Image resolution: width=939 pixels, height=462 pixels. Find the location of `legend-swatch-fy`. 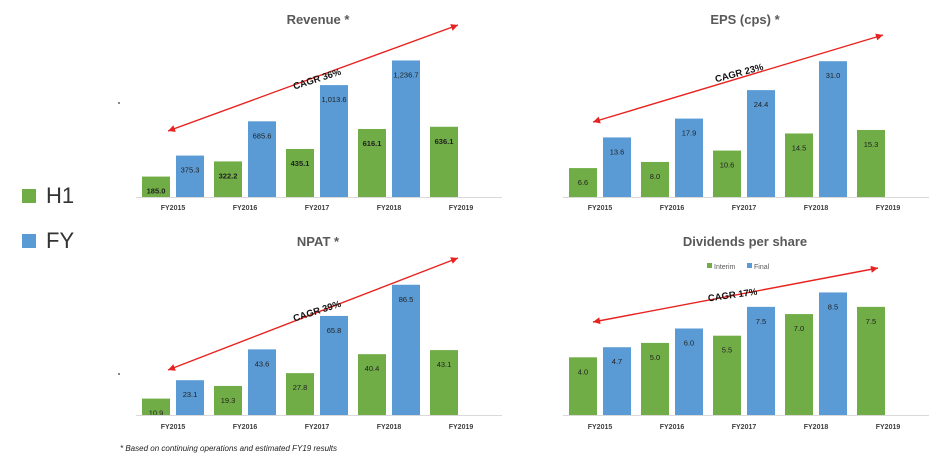

legend-swatch-fy is located at coordinates (29, 241).